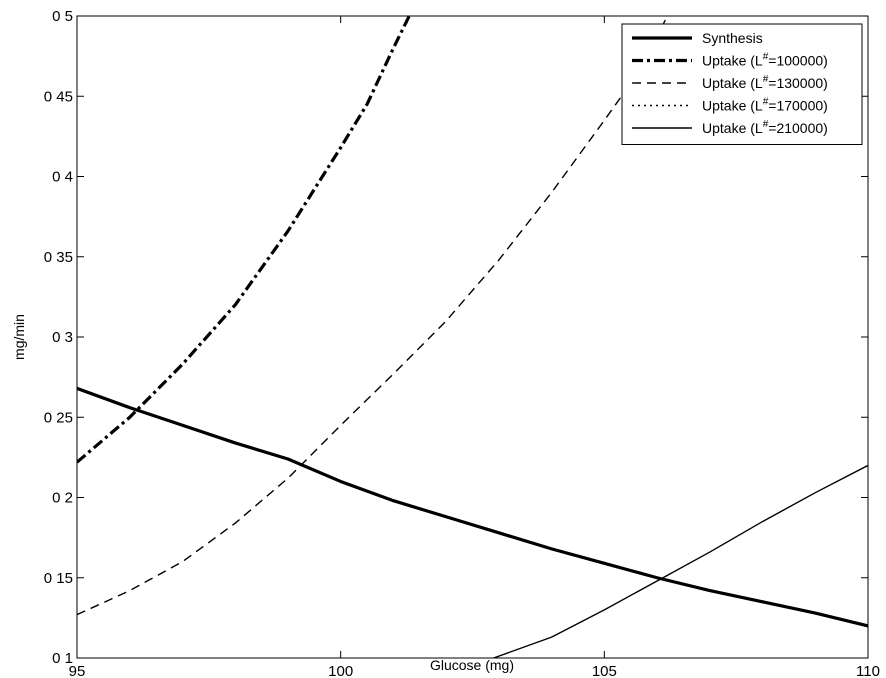 The image size is (886, 678). Describe the element at coordinates (798, 128) in the screenshot. I see `legend-entry-suffix: =210000)` at that location.